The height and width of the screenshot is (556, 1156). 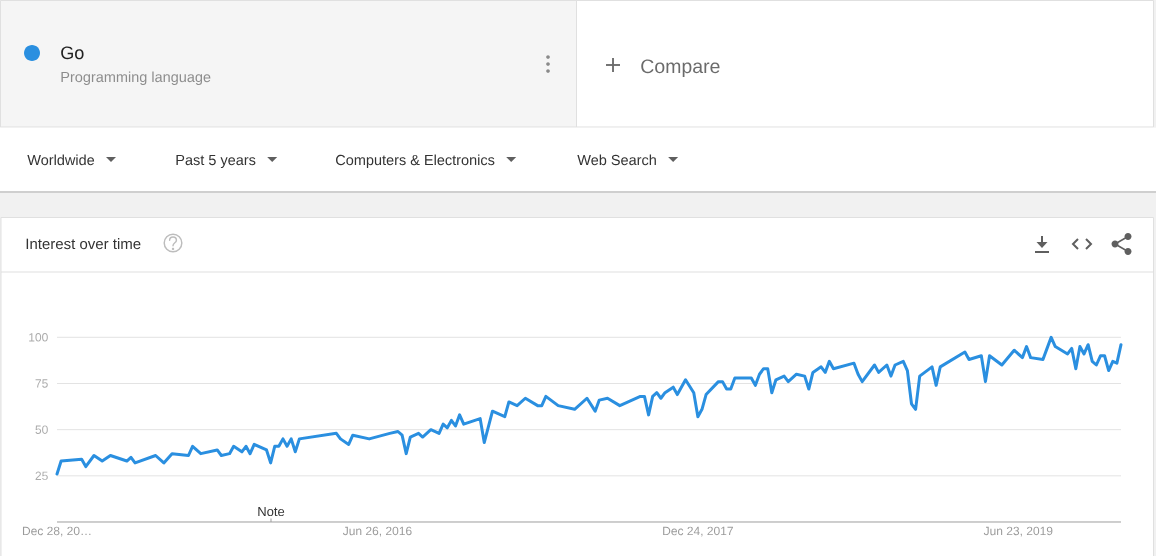 What do you see at coordinates (41, 383) in the screenshot?
I see `y-tick-label: 75` at bounding box center [41, 383].